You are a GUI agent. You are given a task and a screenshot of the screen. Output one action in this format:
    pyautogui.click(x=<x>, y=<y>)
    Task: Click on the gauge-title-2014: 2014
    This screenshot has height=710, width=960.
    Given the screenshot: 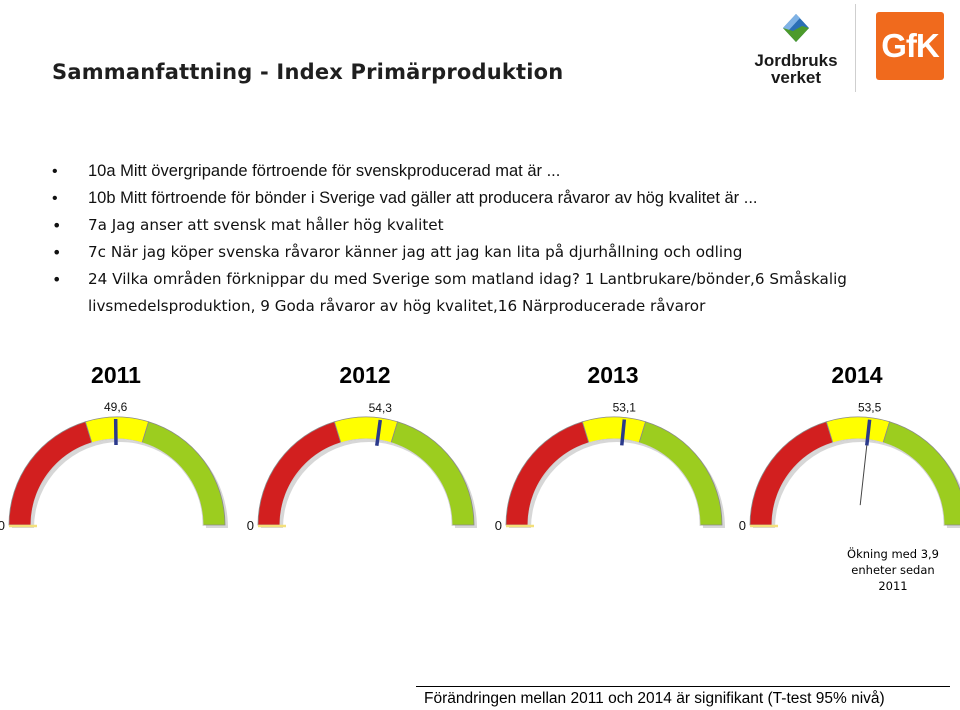 What is the action you would take?
    pyautogui.click(x=857, y=375)
    